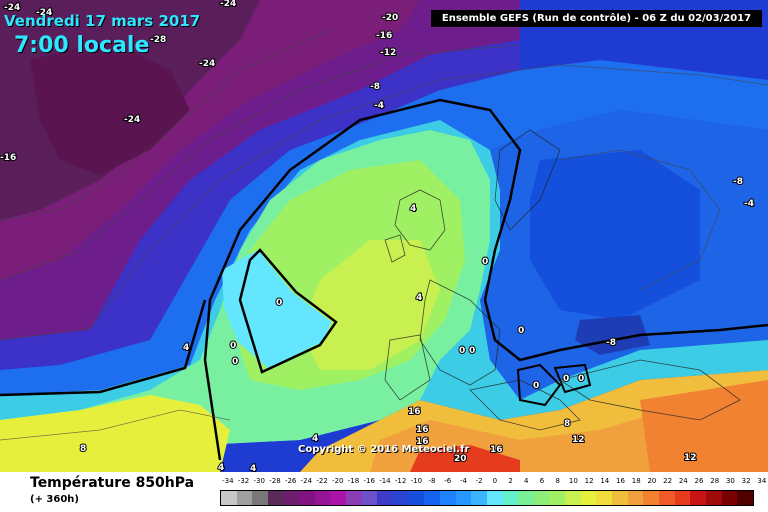  Describe the element at coordinates (275, 481) in the screenshot. I see `scale-label: -28` at that location.